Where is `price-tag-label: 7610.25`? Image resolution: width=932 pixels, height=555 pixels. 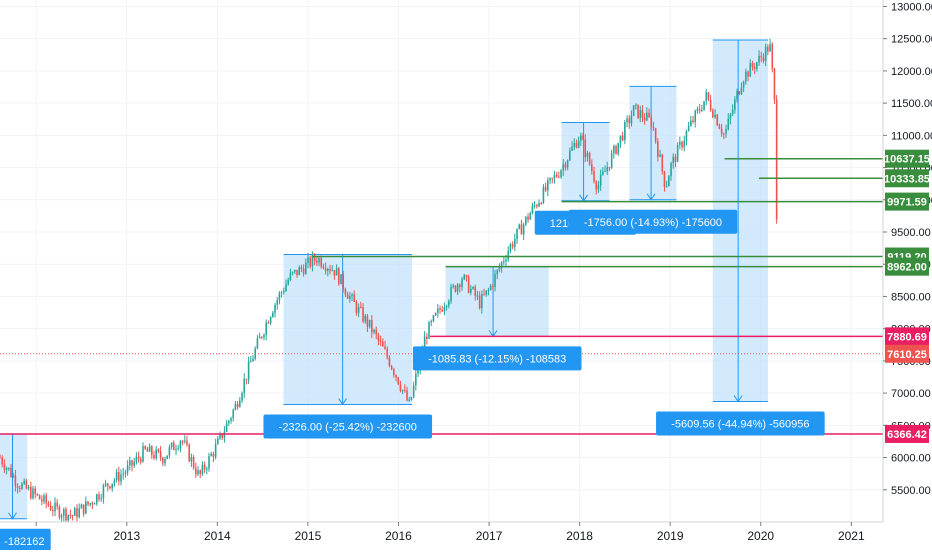 price-tag-label: 7610.25 is located at coordinates (907, 355).